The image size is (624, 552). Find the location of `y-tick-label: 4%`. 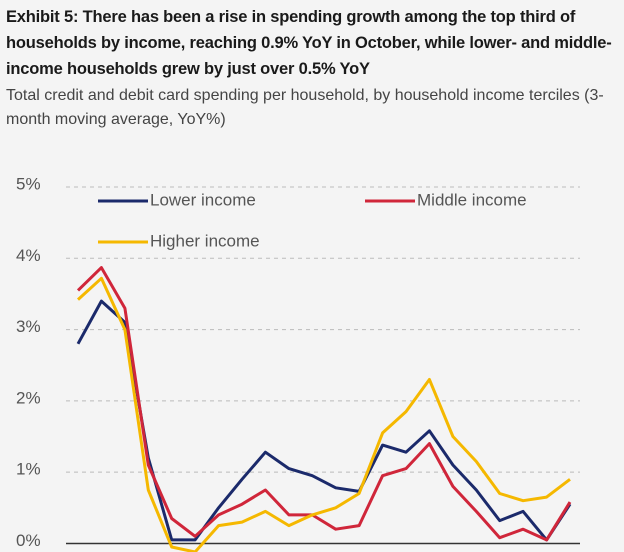

y-tick-label: 4% is located at coordinates (28, 255).